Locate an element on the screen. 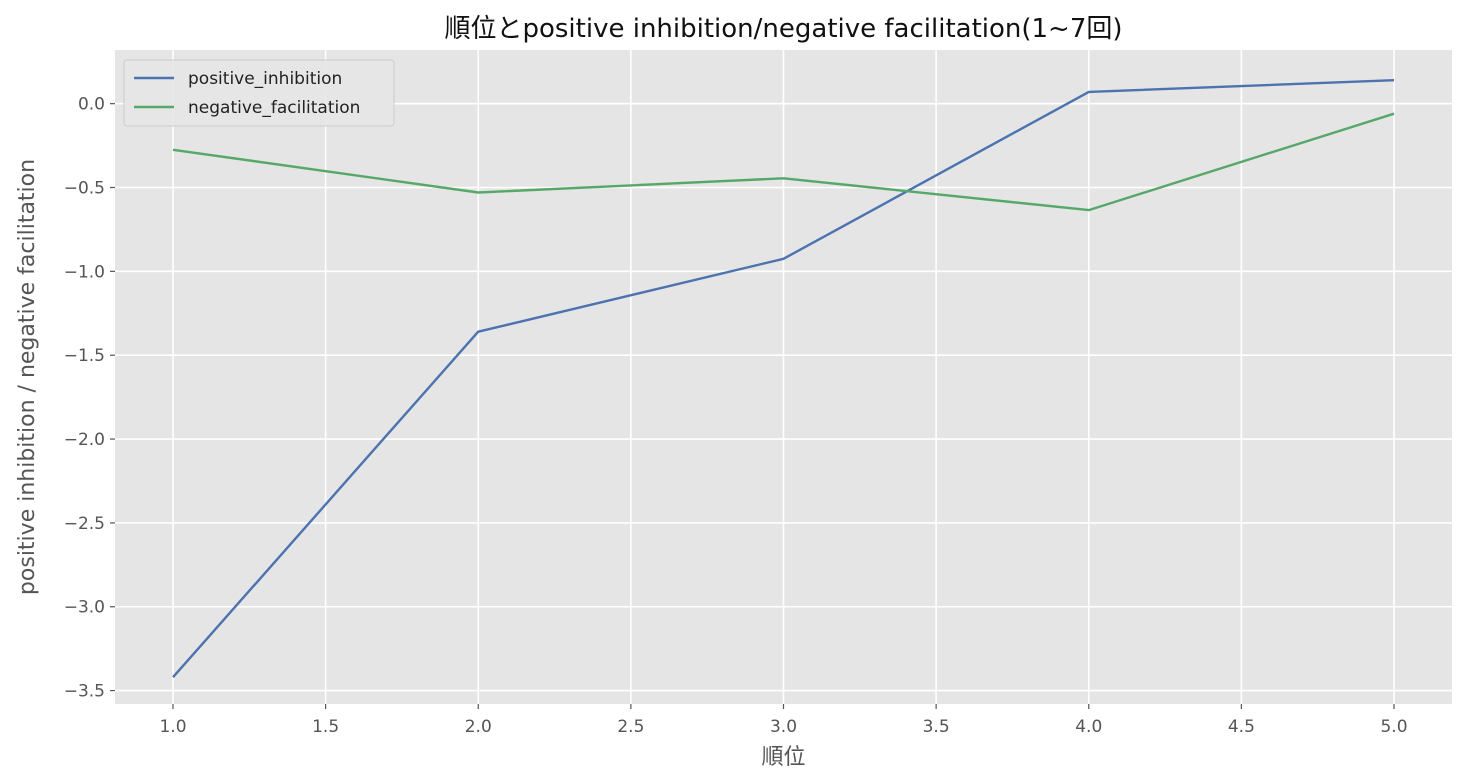  legend: positive_inhibition negative_facilitation is located at coordinates (259, 93).